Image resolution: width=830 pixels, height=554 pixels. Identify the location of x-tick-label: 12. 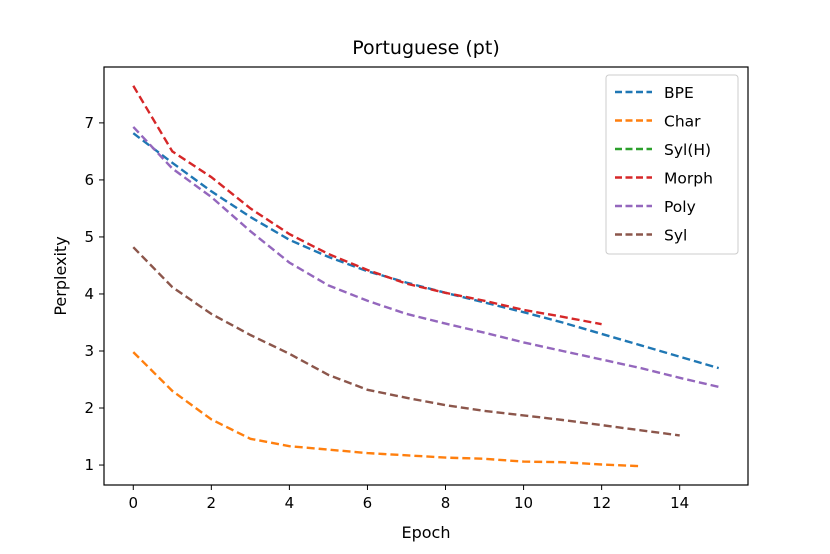
(601, 503).